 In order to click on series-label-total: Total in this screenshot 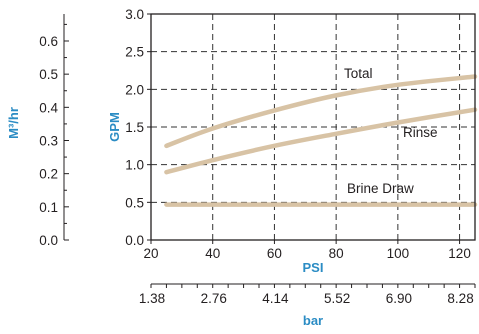, I will do `click(358, 73)`.